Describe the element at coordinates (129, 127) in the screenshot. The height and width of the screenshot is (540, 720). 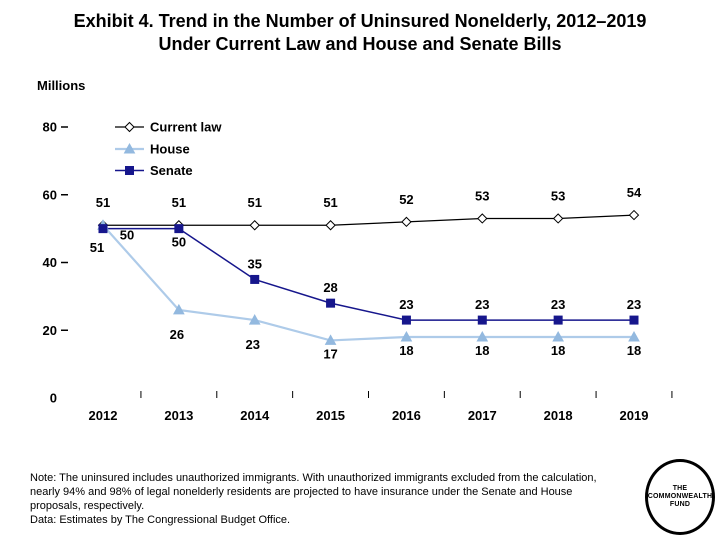
I see `legend-diamond-icon` at that location.